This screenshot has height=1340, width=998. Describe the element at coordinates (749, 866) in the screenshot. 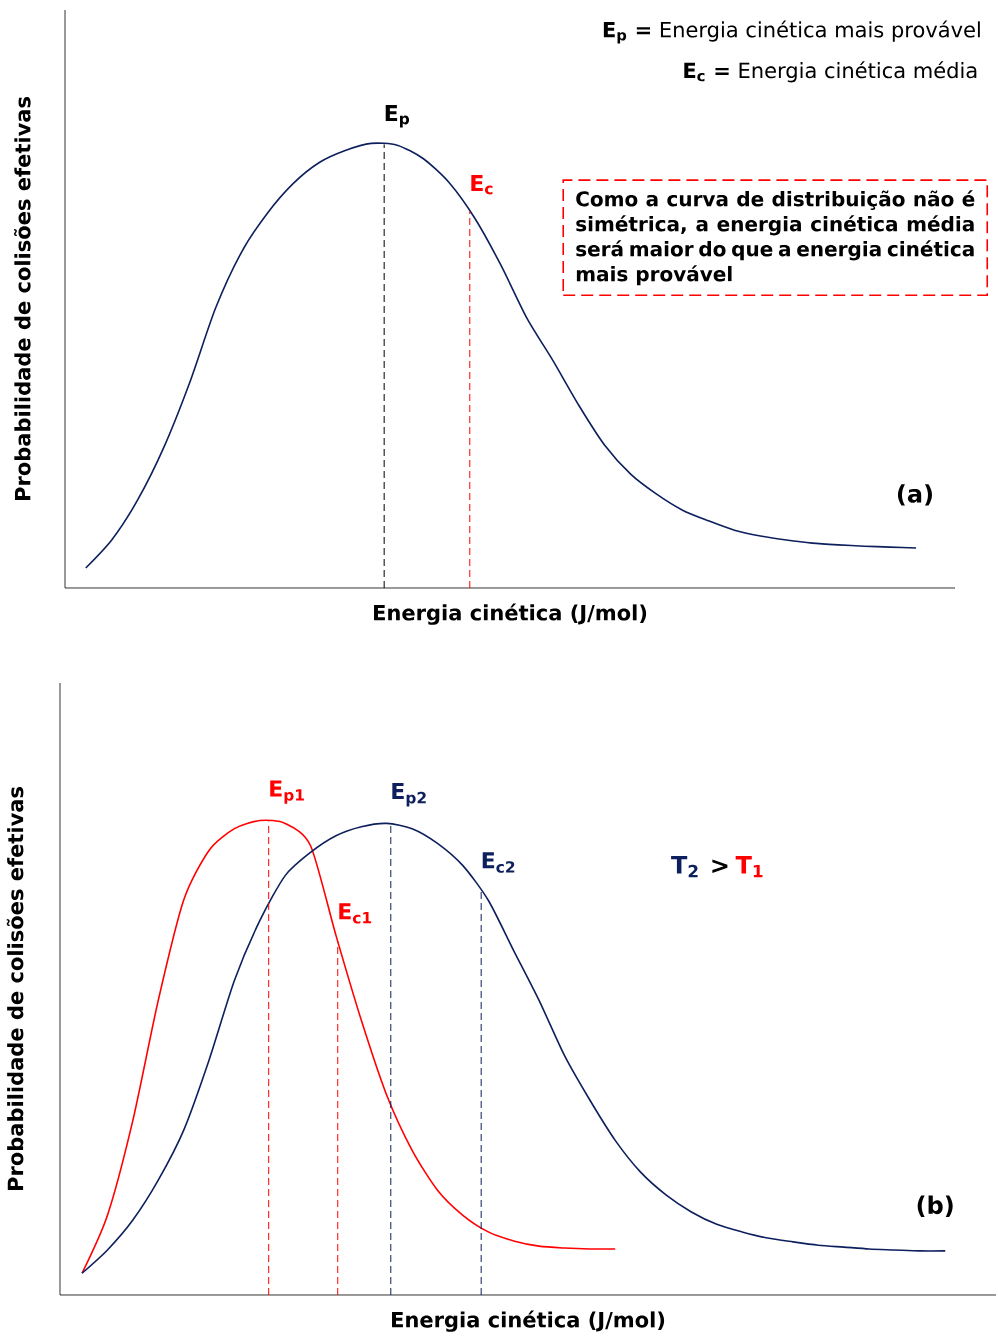

I see `annotation: T$_{1}$` at that location.